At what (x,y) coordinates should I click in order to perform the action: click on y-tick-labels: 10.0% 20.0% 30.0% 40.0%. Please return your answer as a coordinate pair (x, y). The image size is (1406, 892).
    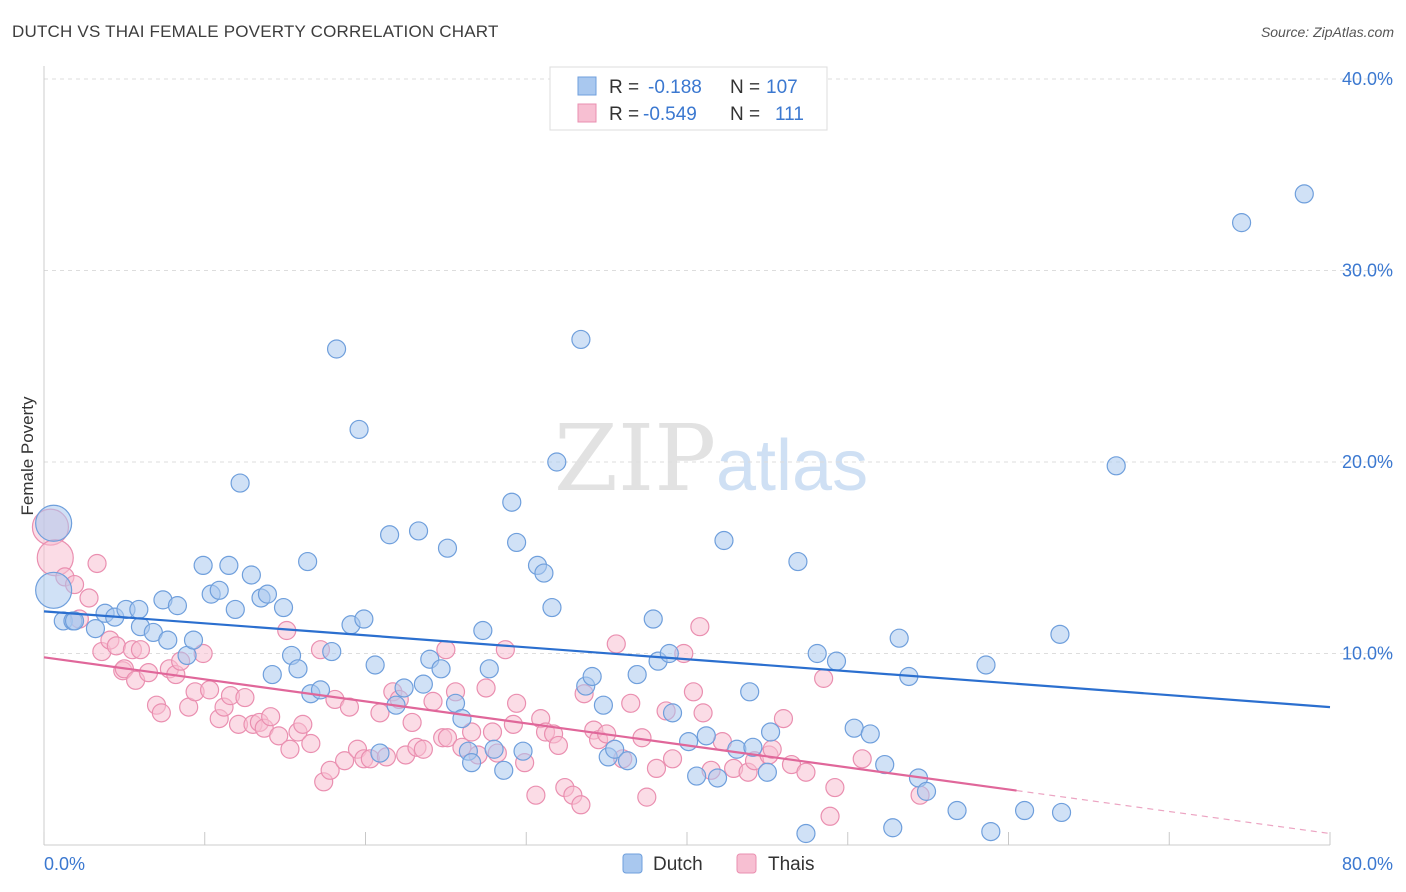
    Looking at the image, I should click on (1367, 366).